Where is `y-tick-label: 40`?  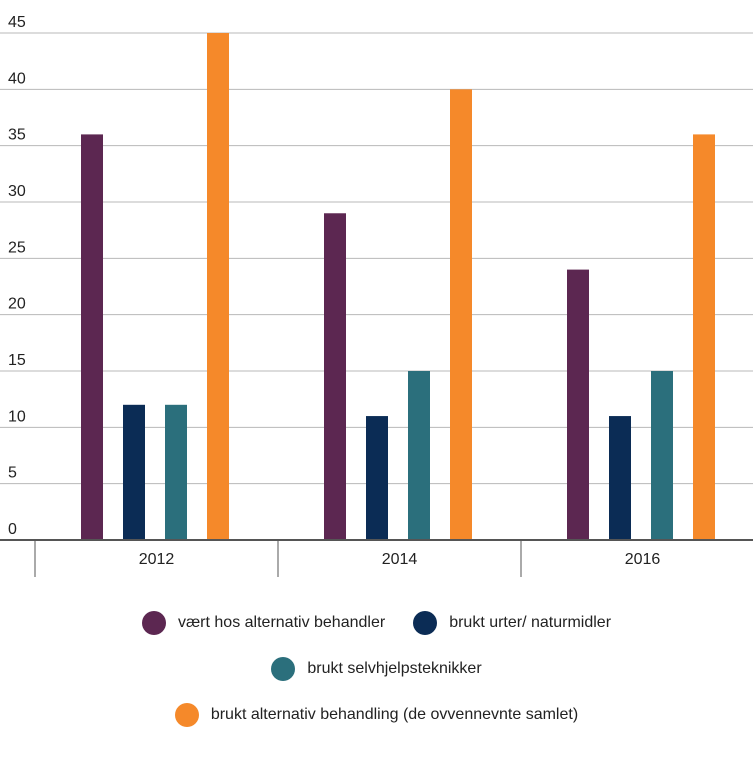
y-tick-label: 40 is located at coordinates (17, 78).